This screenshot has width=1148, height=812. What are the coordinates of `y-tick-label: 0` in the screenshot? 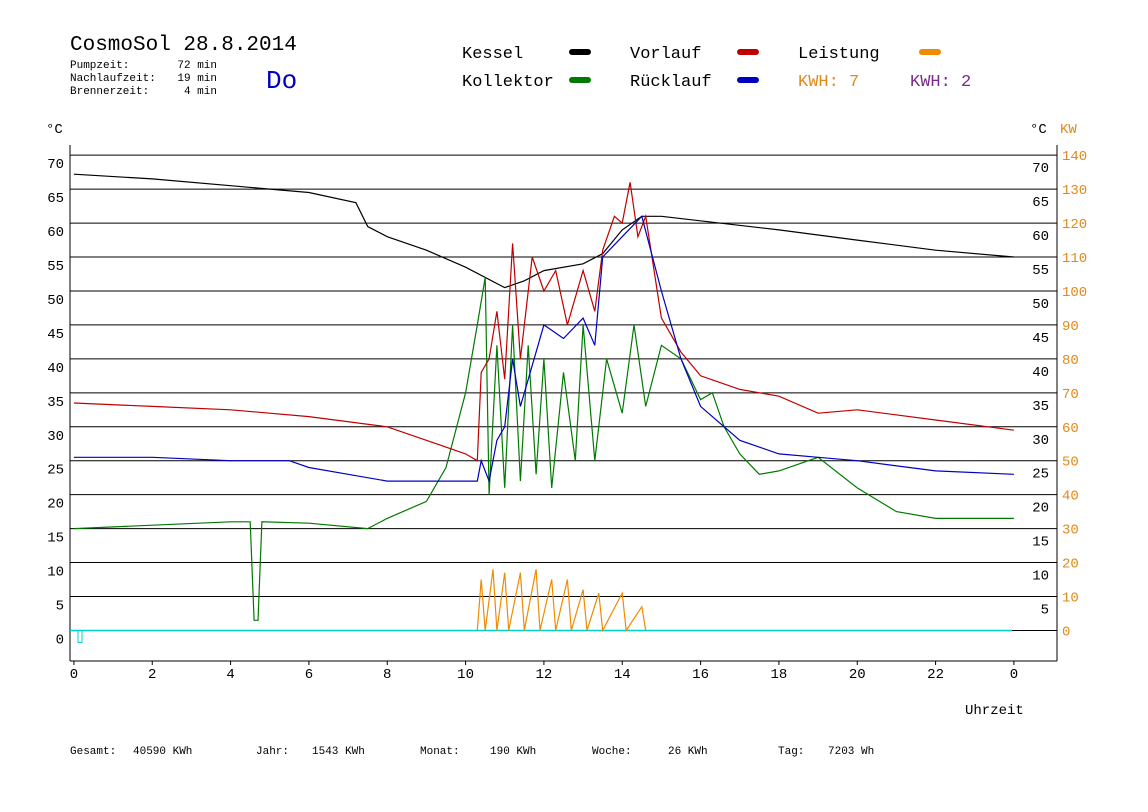 It's located at (60, 640).